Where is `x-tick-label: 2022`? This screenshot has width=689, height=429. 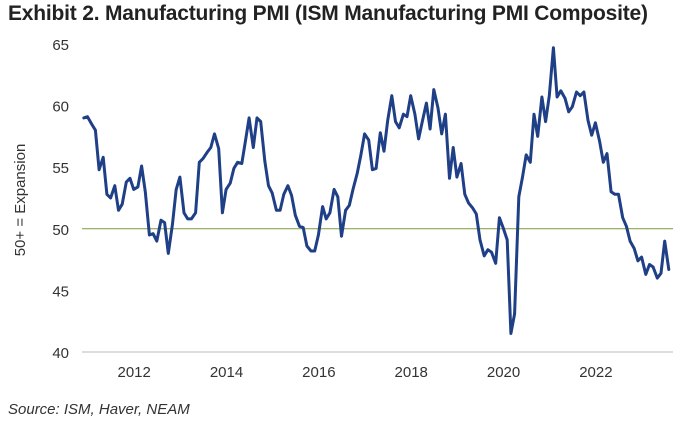
x-tick-label: 2022 is located at coordinates (595, 372).